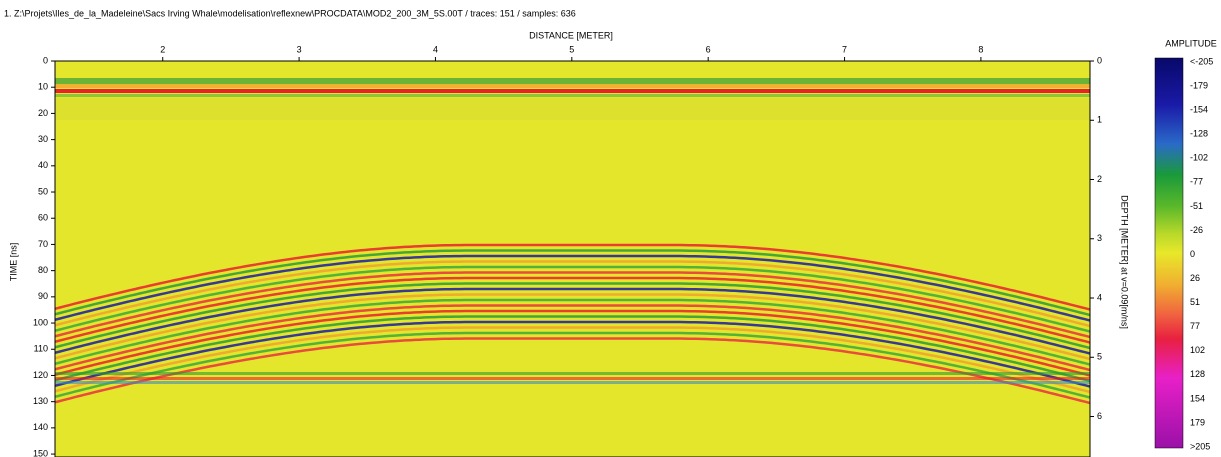  What do you see at coordinates (40, 322) in the screenshot?
I see `y-tick-label: 100` at bounding box center [40, 322].